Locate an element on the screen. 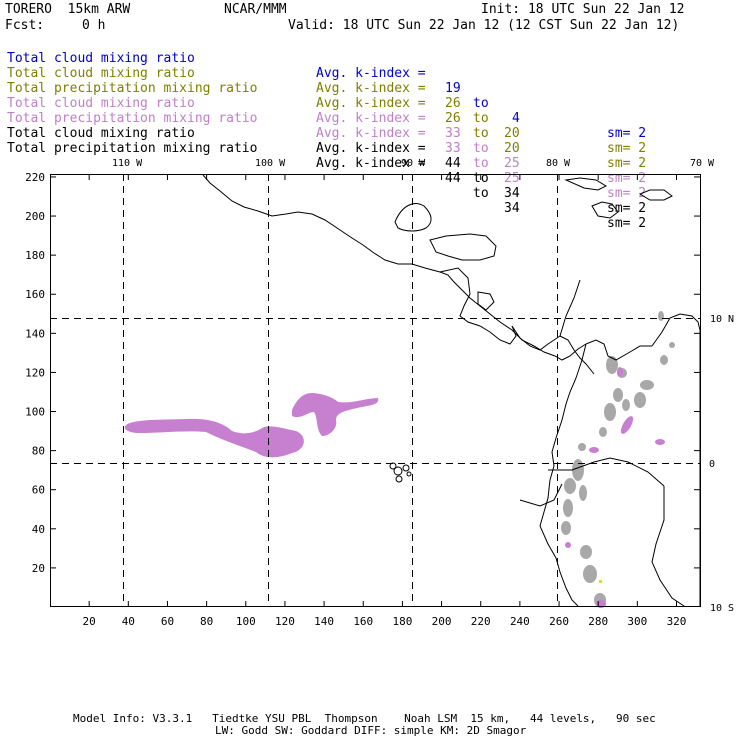  x-tick-label: 60 is located at coordinates (167, 621).